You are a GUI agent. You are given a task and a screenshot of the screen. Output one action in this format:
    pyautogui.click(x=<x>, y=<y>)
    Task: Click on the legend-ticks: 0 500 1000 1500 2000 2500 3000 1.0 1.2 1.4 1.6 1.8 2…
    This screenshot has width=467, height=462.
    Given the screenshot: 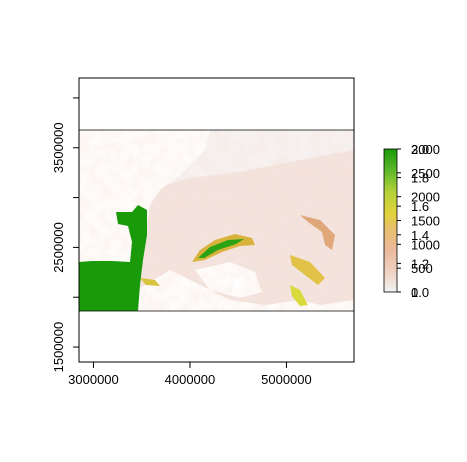 What is the action you would take?
    pyautogui.click(x=418, y=221)
    